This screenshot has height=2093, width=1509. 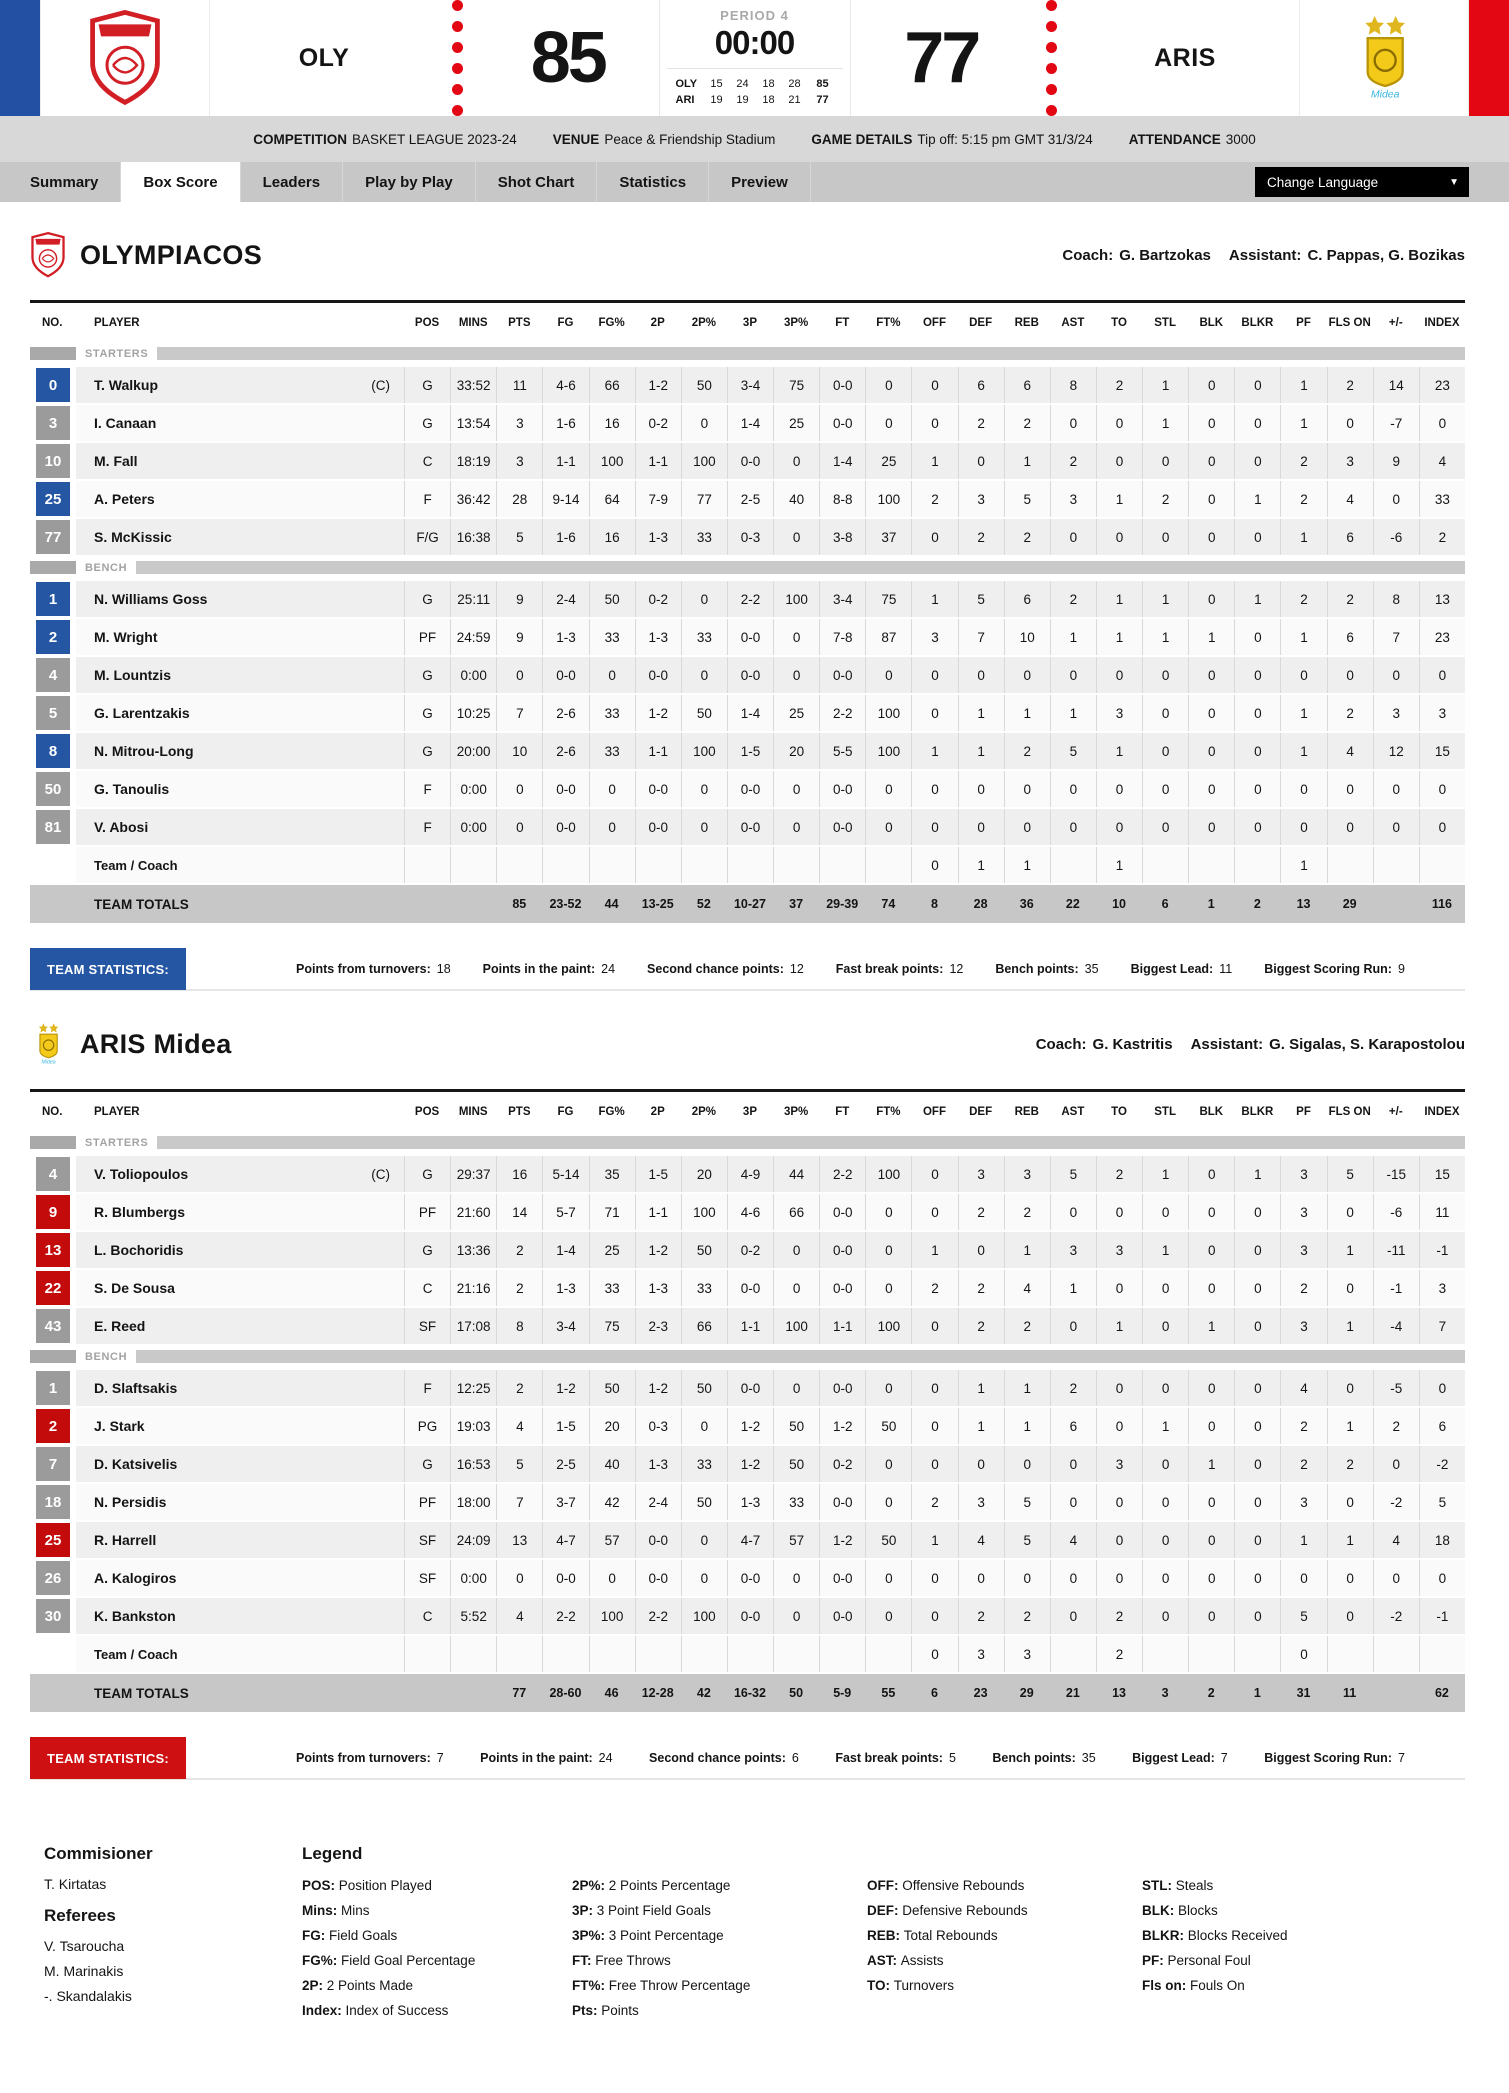 I want to click on column-header: STL, so click(x=1165, y=1112).